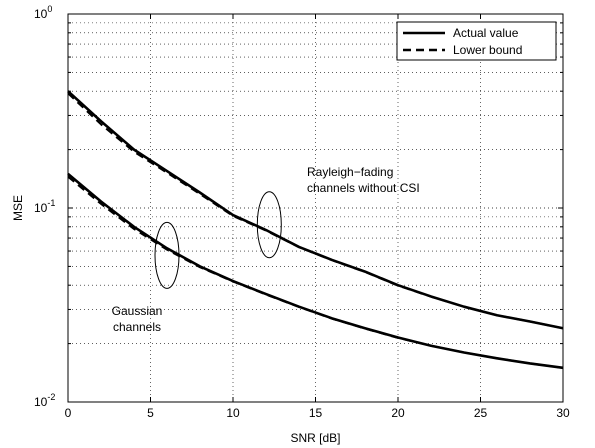 This screenshot has width=595, height=448. I want to click on x-tick-label: 30, so click(563, 413).